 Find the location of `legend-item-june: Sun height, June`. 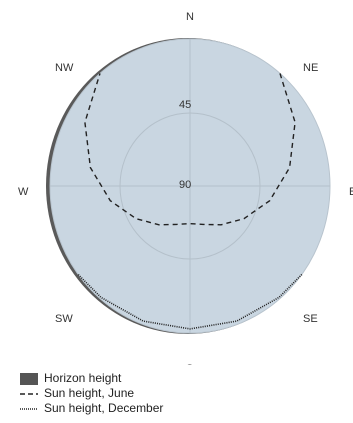

legend-item-june: Sun height, June is located at coordinates (91, 393).